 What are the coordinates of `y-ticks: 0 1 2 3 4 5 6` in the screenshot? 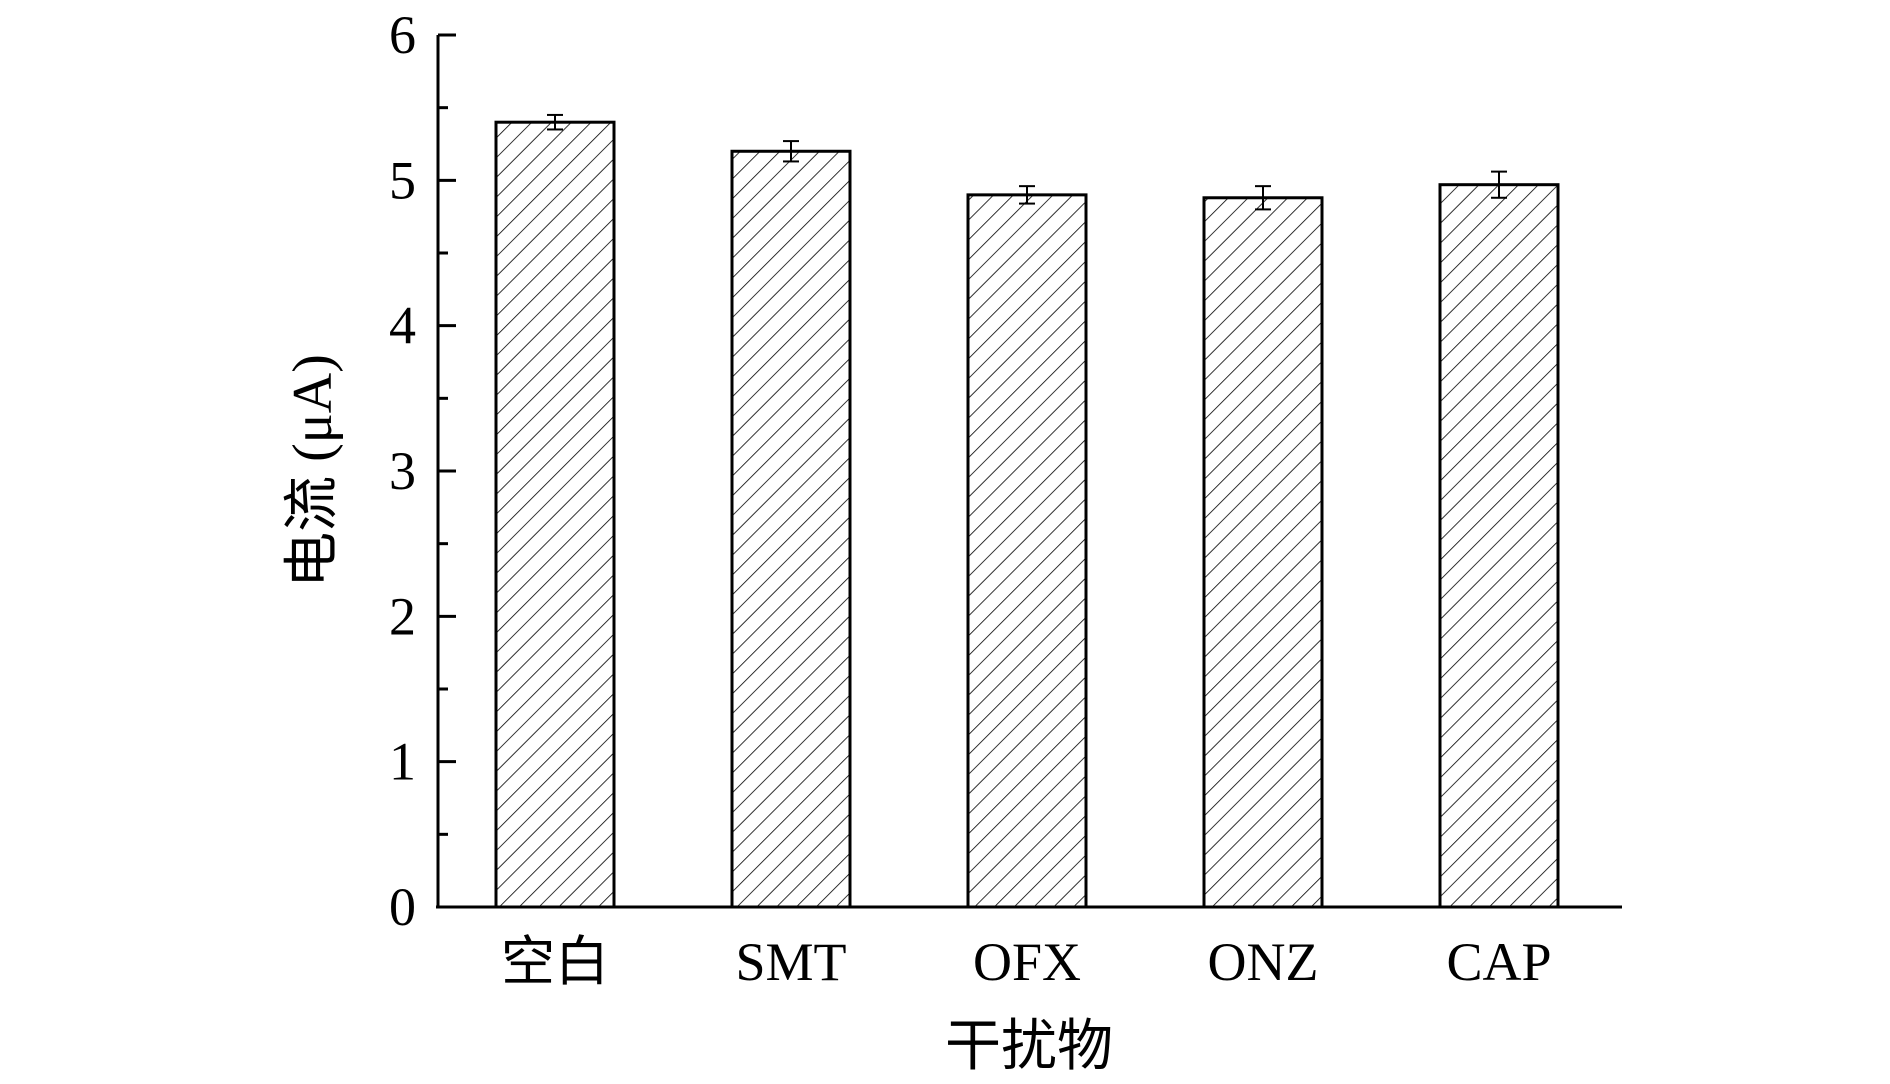 It's located at (422, 471).